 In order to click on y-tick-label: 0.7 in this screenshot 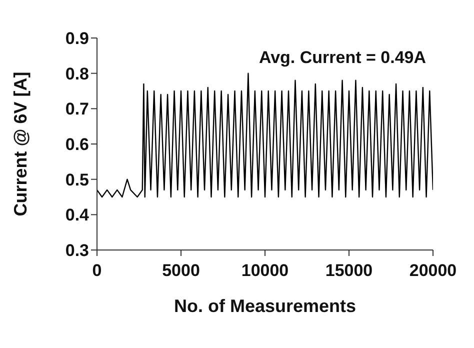, I will do `click(77, 109)`.